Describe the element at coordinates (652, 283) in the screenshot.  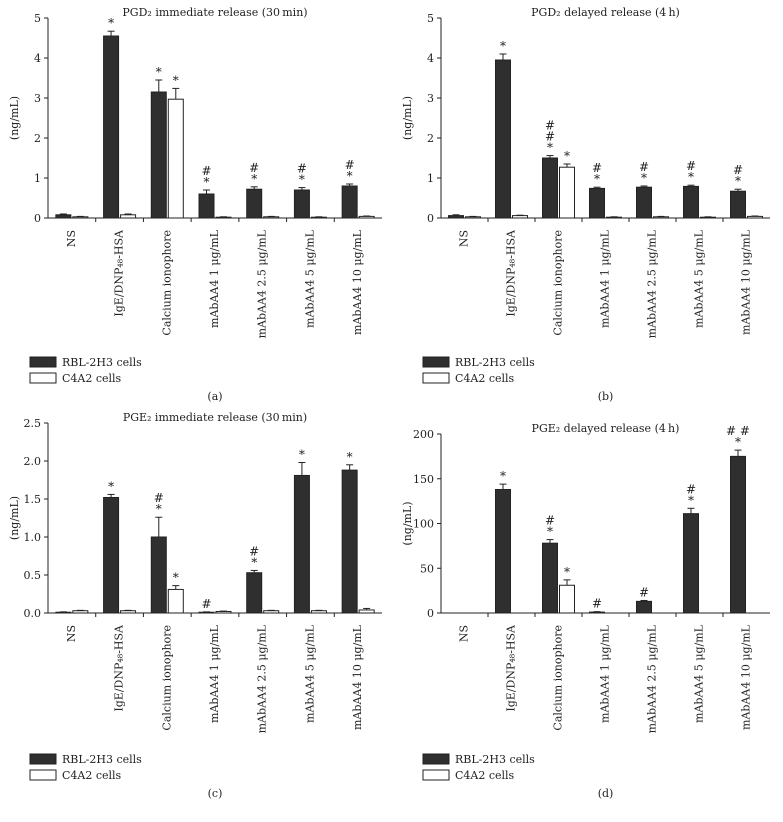
I see `category-label: mAbAA4 2.5 μg/mL` at that location.